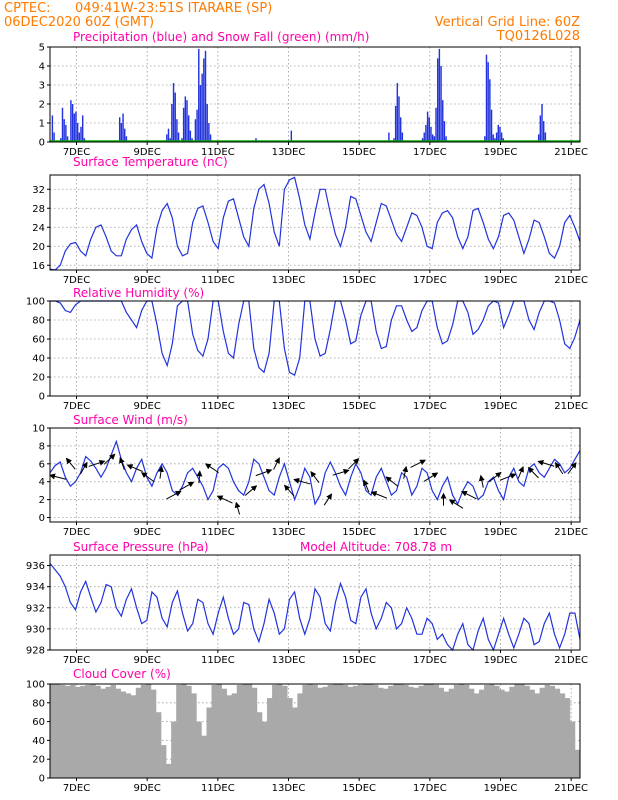  What do you see at coordinates (146, 280) in the screenshot?
I see `temp-xtick-label: 9DEC` at bounding box center [146, 280].